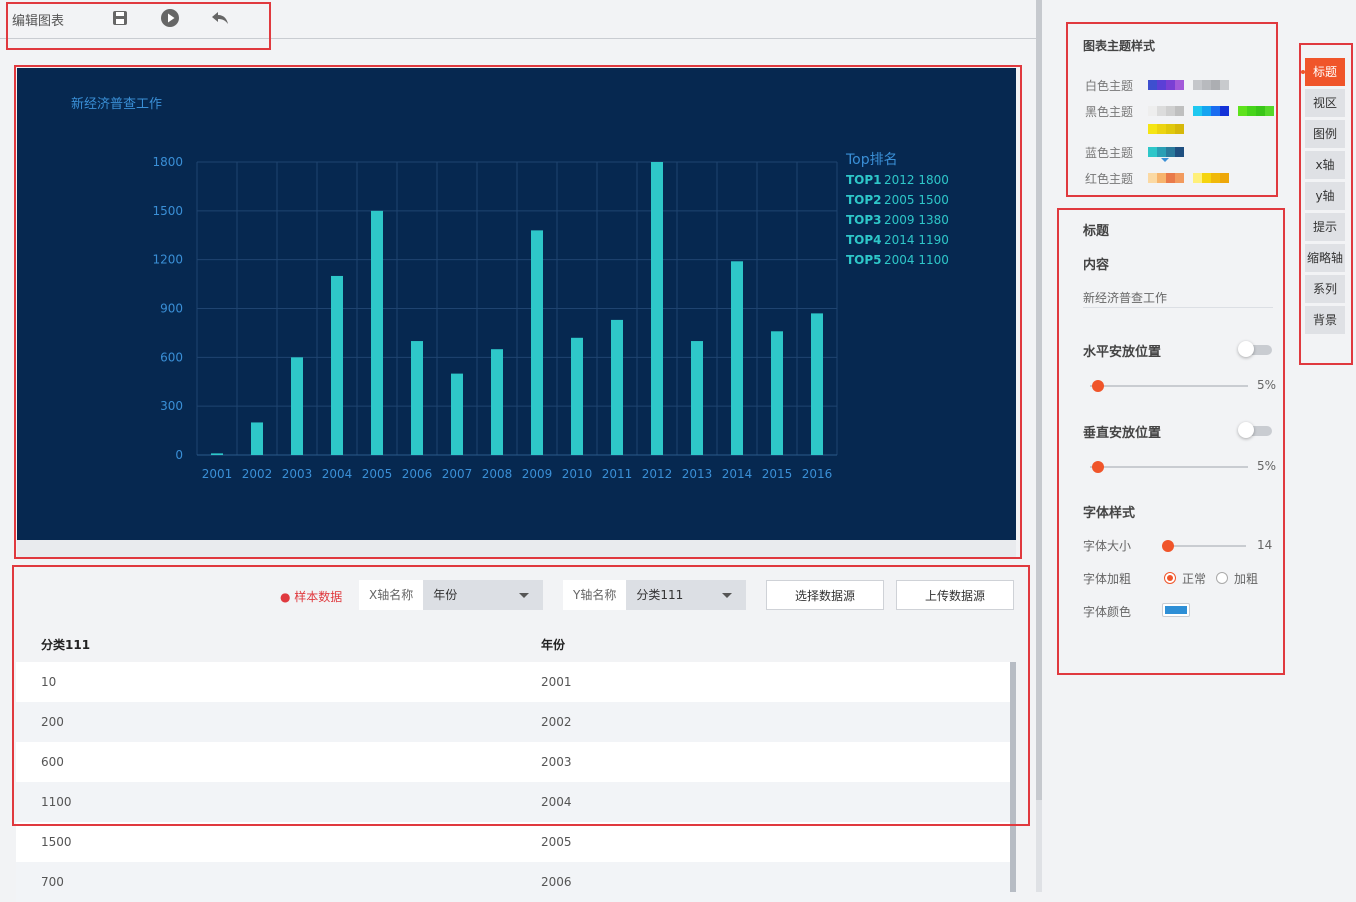 The width and height of the screenshot is (1356, 902). Describe the element at coordinates (167, 260) in the screenshot. I see `y-tick-label: 1200` at that location.